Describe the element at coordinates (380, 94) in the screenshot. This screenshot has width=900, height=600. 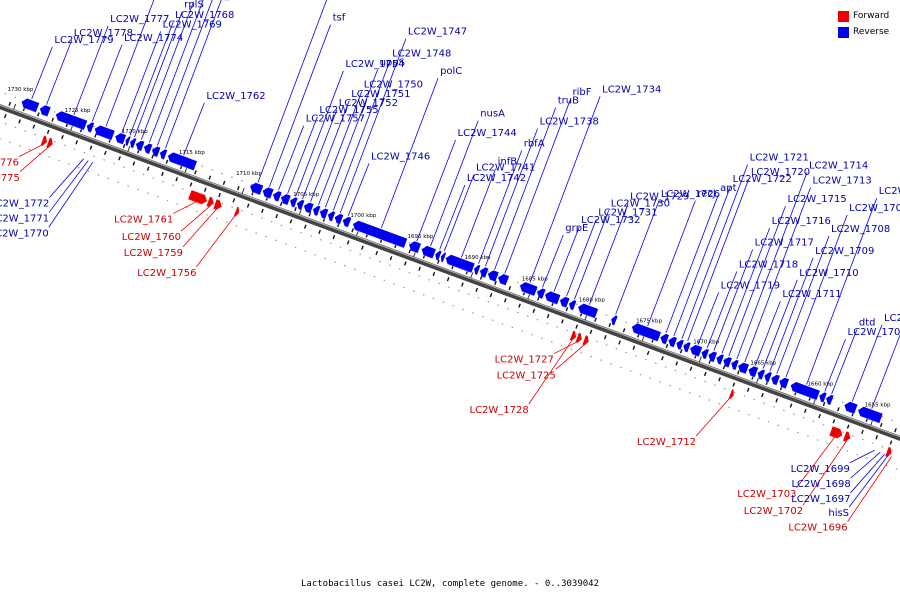
I see `reverse-gene-label: LC2W_1751` at that location.